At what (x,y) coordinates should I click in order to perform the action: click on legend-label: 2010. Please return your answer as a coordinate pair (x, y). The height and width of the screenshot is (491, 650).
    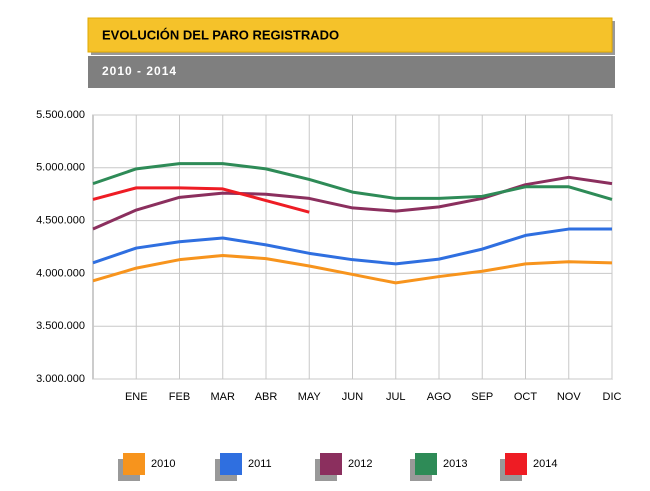
    Looking at the image, I should click on (163, 464).